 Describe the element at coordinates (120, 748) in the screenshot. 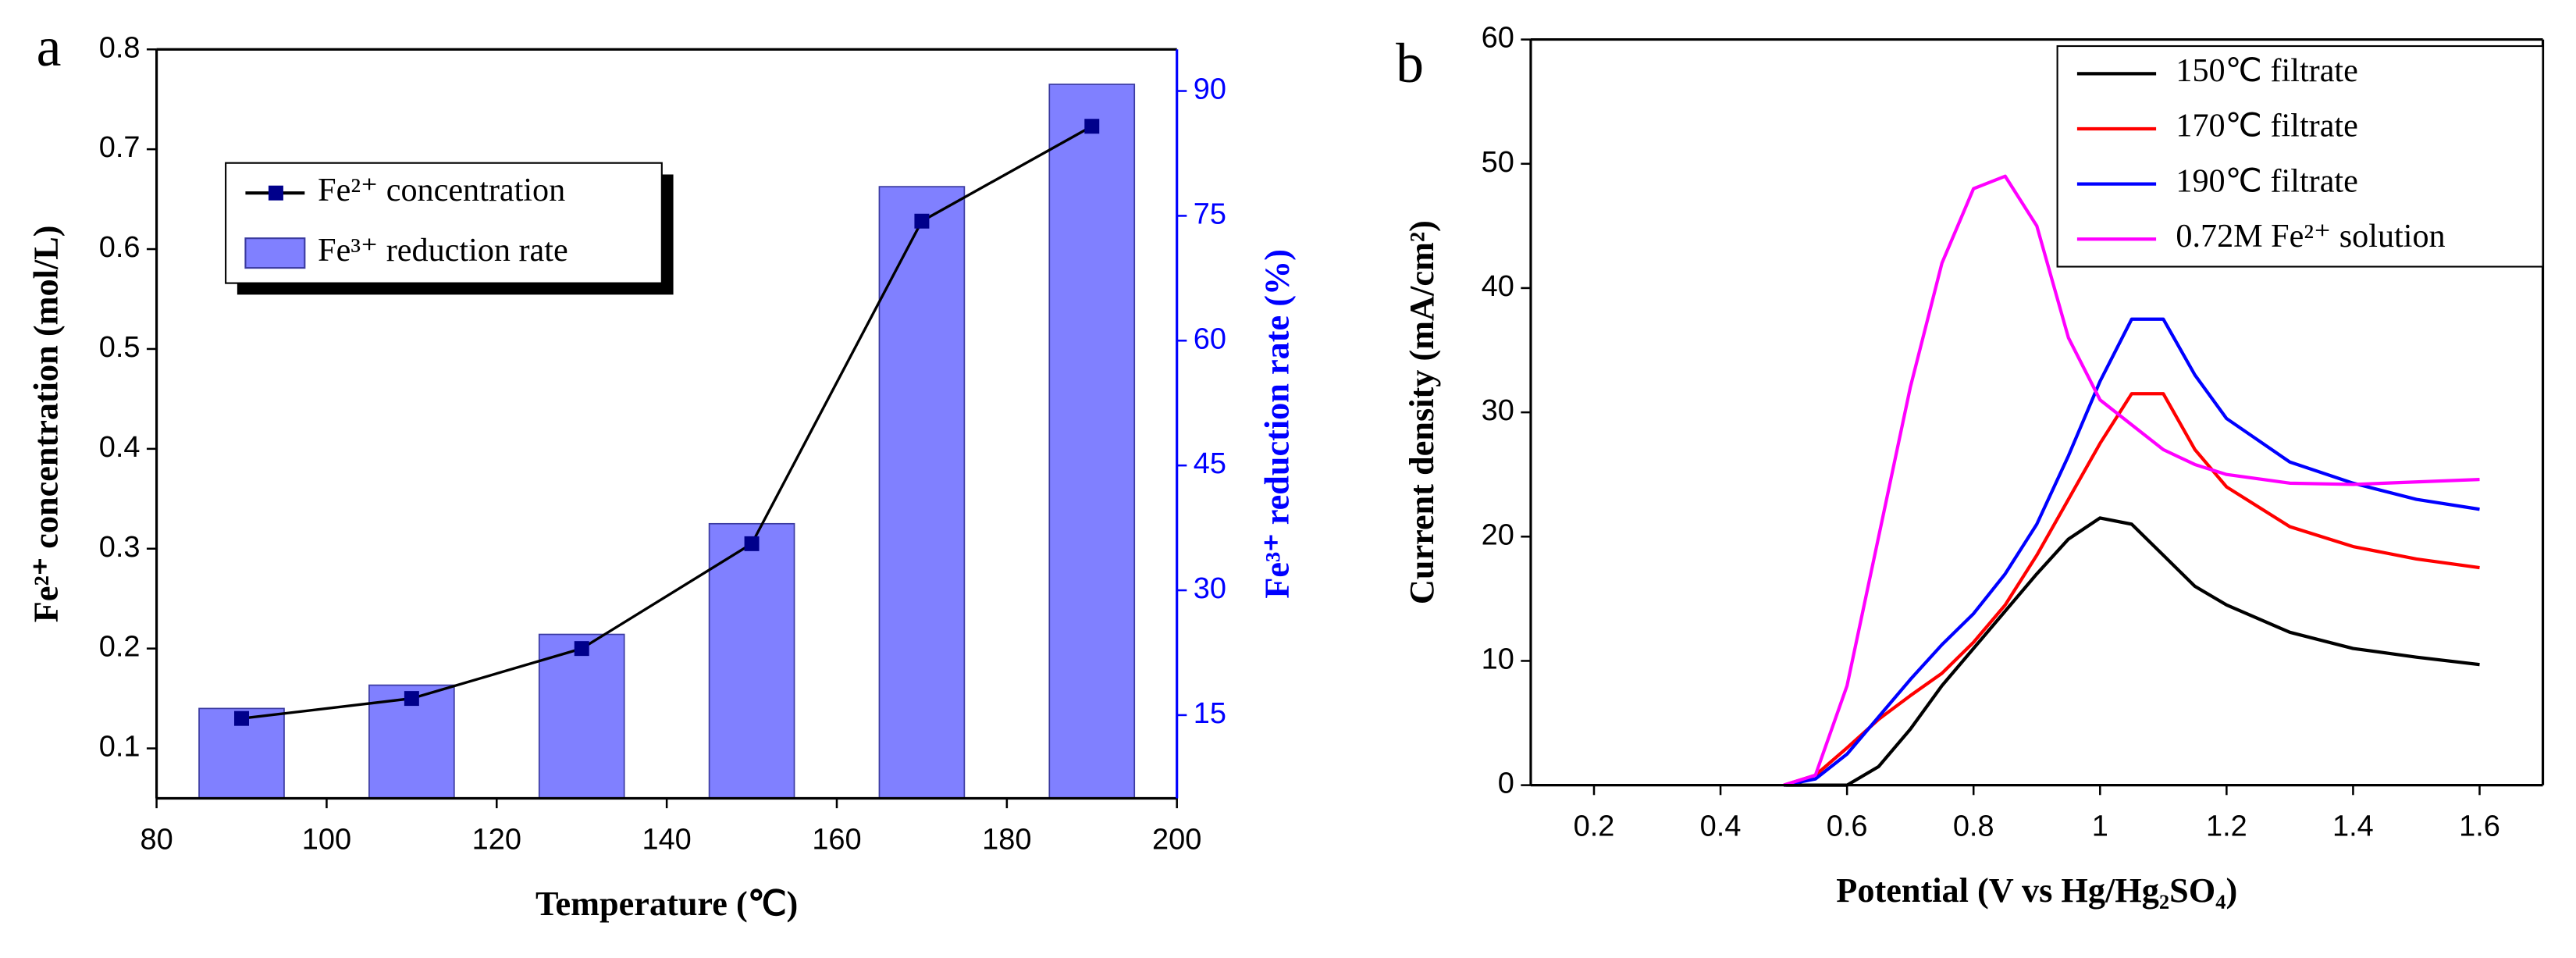

I see `y-tick-label: 0.1` at that location.